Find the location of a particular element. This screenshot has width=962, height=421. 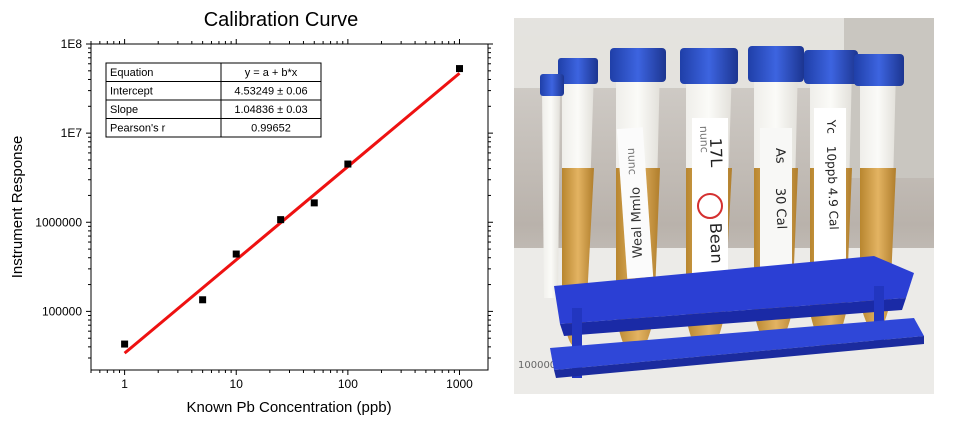

x-tick-label: 100 is located at coordinates (348, 384).